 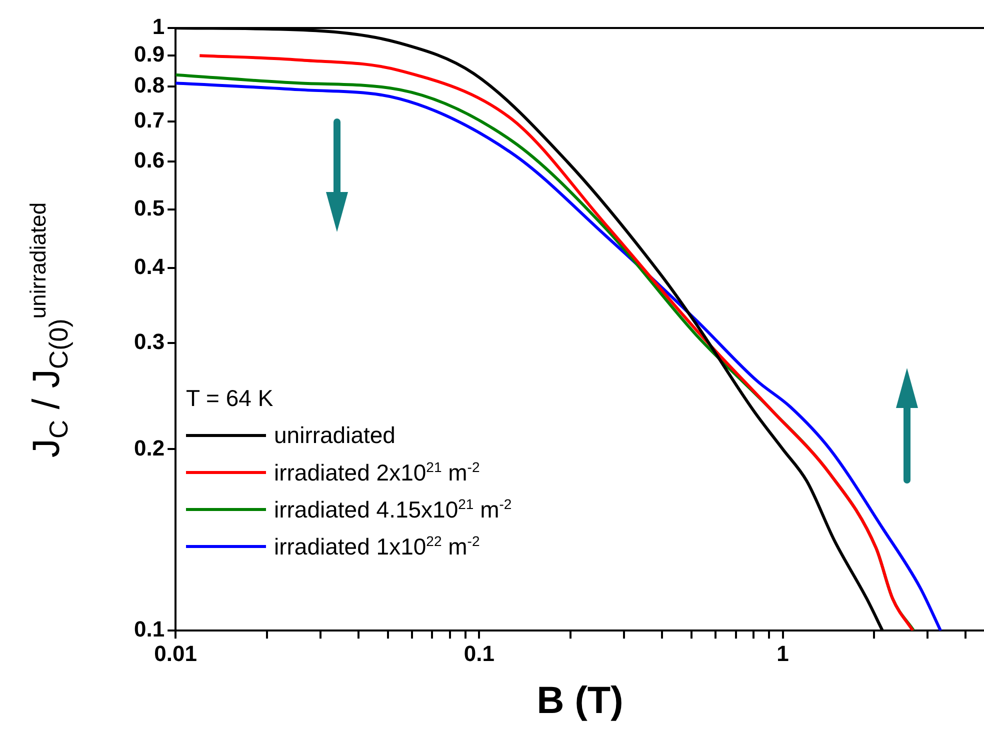 I want to click on legend-label: irradiated 2x10$^{21}$ m$^{-2}$, so click(x=377, y=472).